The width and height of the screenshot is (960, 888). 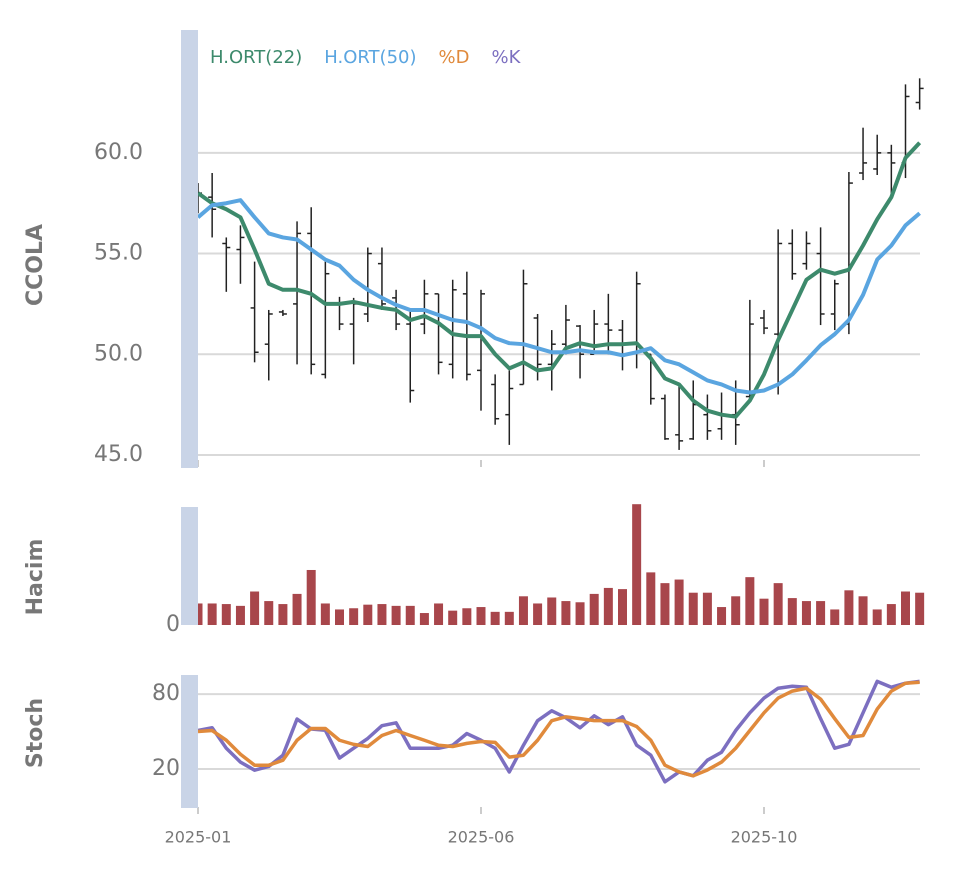 What do you see at coordinates (35, 733) in the screenshot?
I see `y-axis-title: Stoch` at bounding box center [35, 733].